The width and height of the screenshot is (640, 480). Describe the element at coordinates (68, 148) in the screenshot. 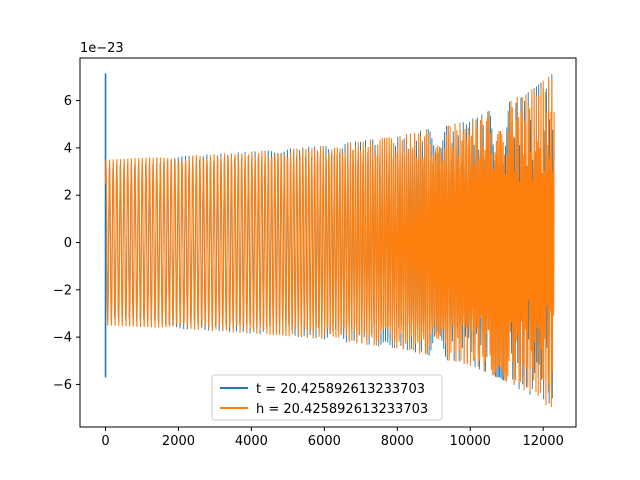

I see `y-tick-label: 4` at that location.